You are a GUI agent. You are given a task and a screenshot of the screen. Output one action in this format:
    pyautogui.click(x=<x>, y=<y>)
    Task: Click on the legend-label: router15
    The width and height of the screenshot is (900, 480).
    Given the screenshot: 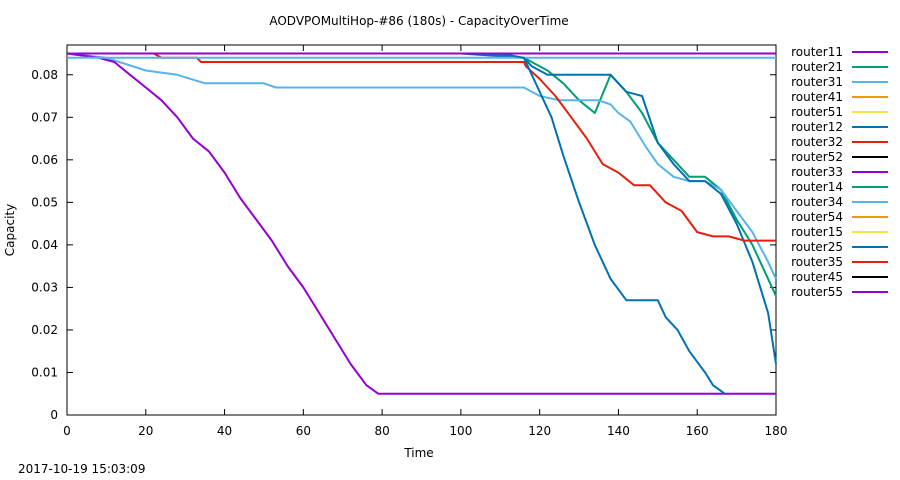 What is the action you would take?
    pyautogui.click(x=817, y=232)
    